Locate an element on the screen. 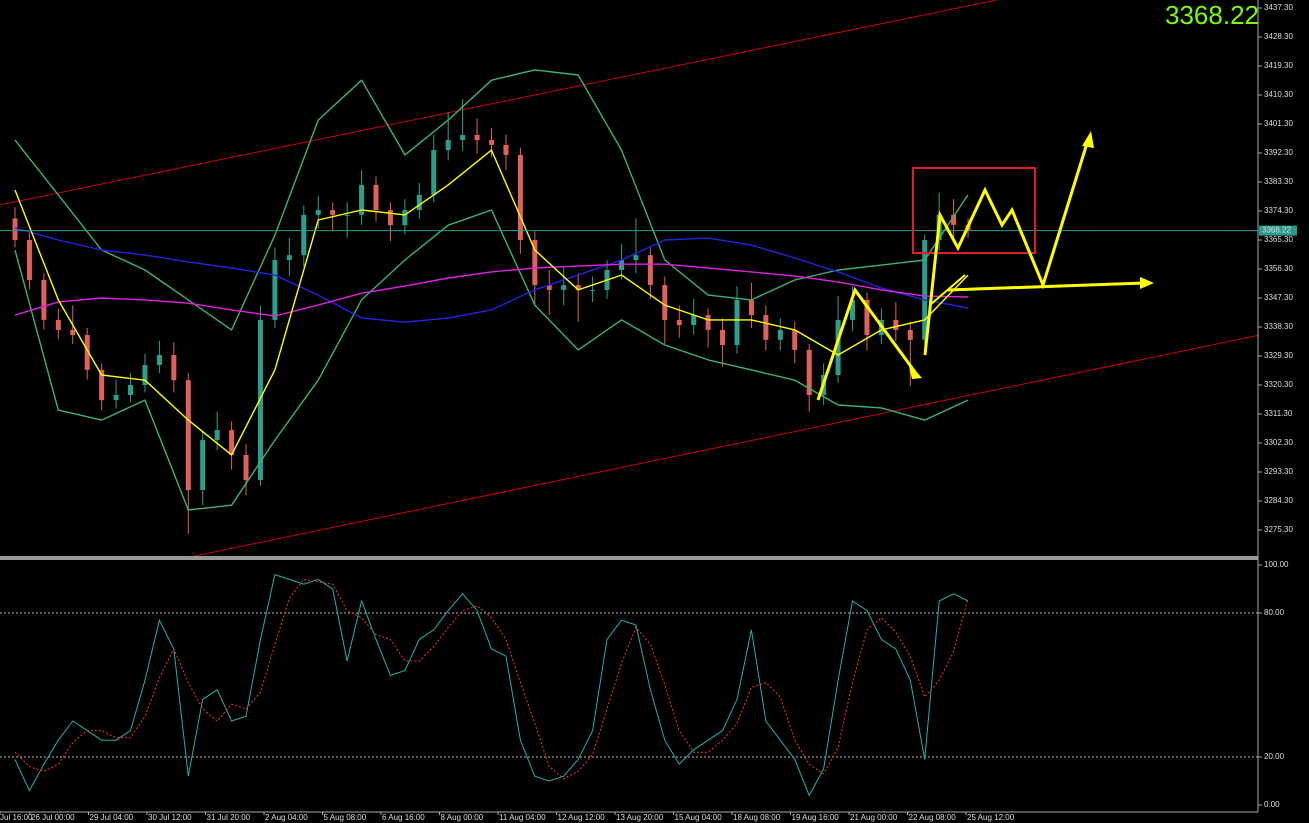 This screenshot has height=823, width=1309. y-tick-label: 3347.30 is located at coordinates (1278, 297).